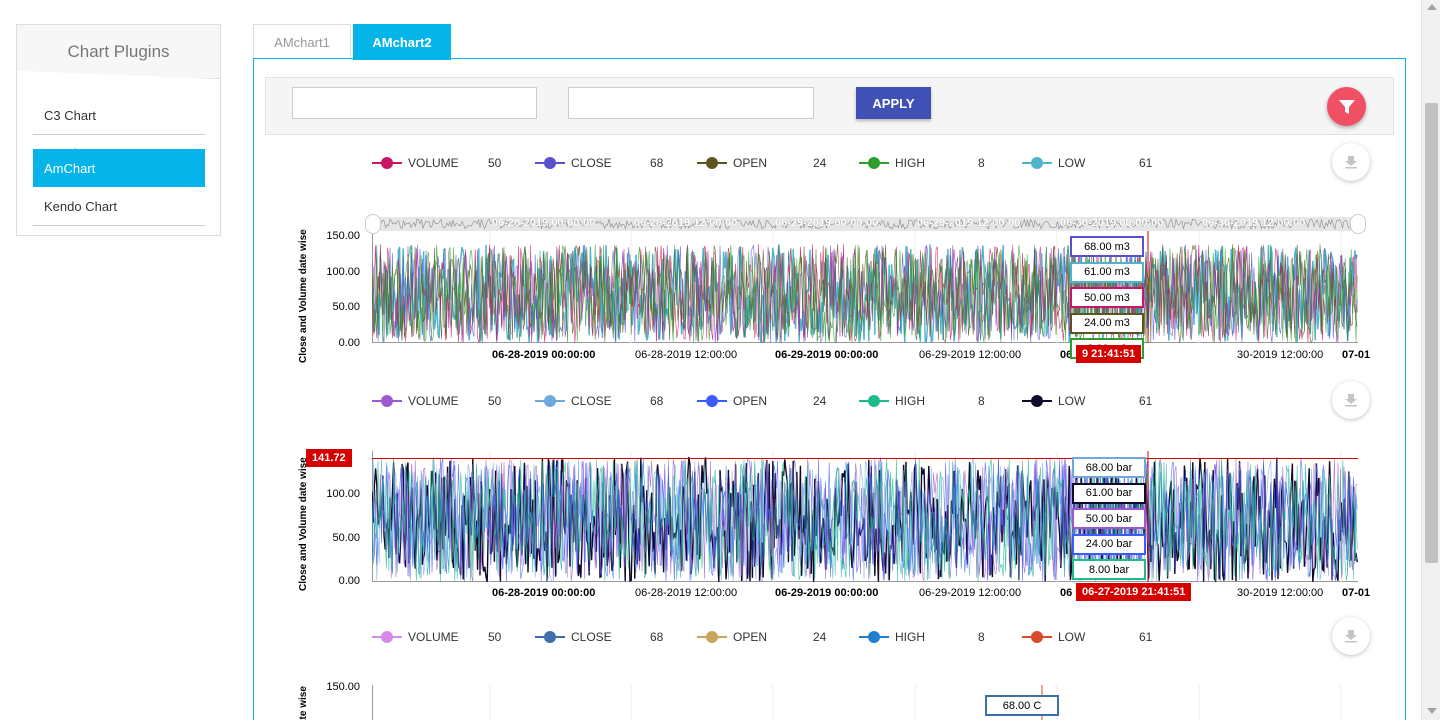  I want to click on filter-button, so click(1346, 106).